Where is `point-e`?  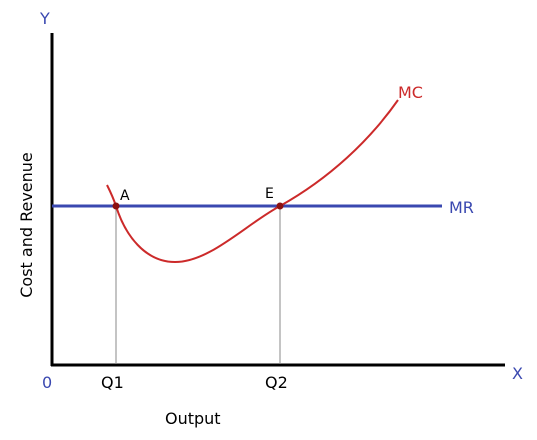 point-e is located at coordinates (280, 206).